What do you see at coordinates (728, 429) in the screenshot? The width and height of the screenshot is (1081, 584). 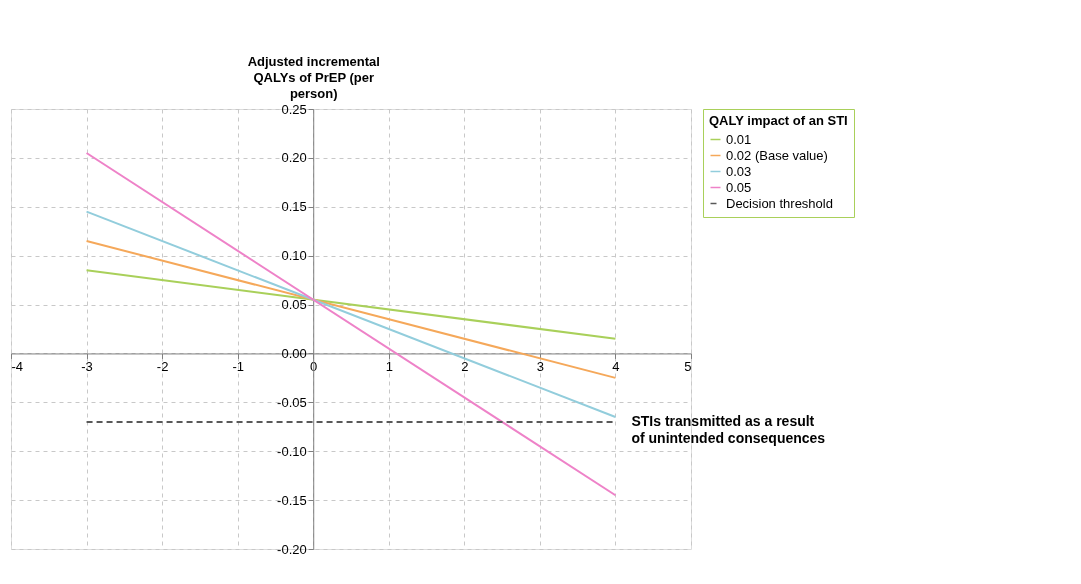 I see `annotation: STIs transmitted as a result of unintended consequences` at bounding box center [728, 429].